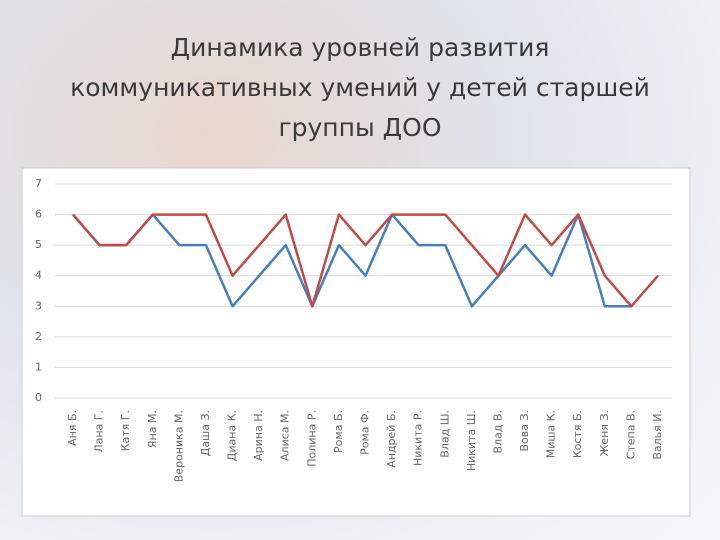  What do you see at coordinates (657, 435) in the screenshot?
I see `x-tick-label: Валья И.` at bounding box center [657, 435].